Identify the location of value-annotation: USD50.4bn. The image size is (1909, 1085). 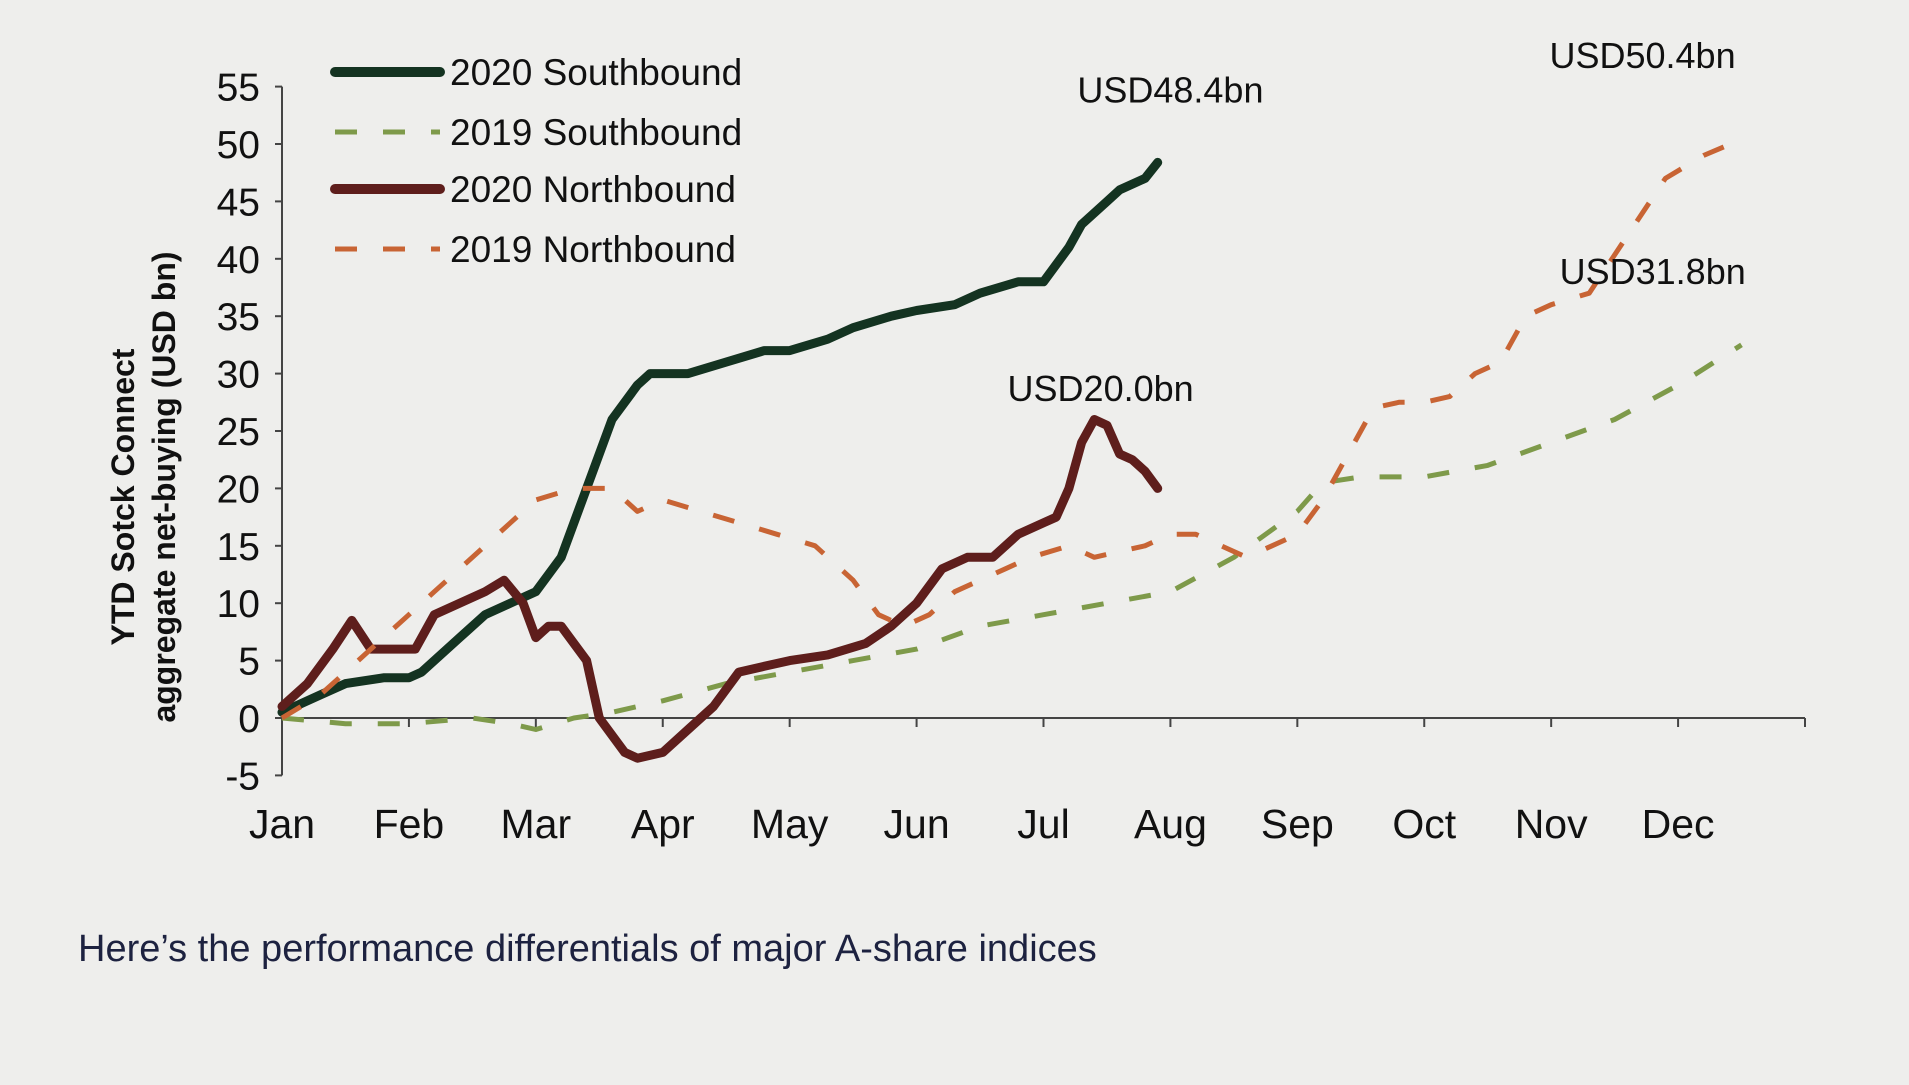
(1642, 55).